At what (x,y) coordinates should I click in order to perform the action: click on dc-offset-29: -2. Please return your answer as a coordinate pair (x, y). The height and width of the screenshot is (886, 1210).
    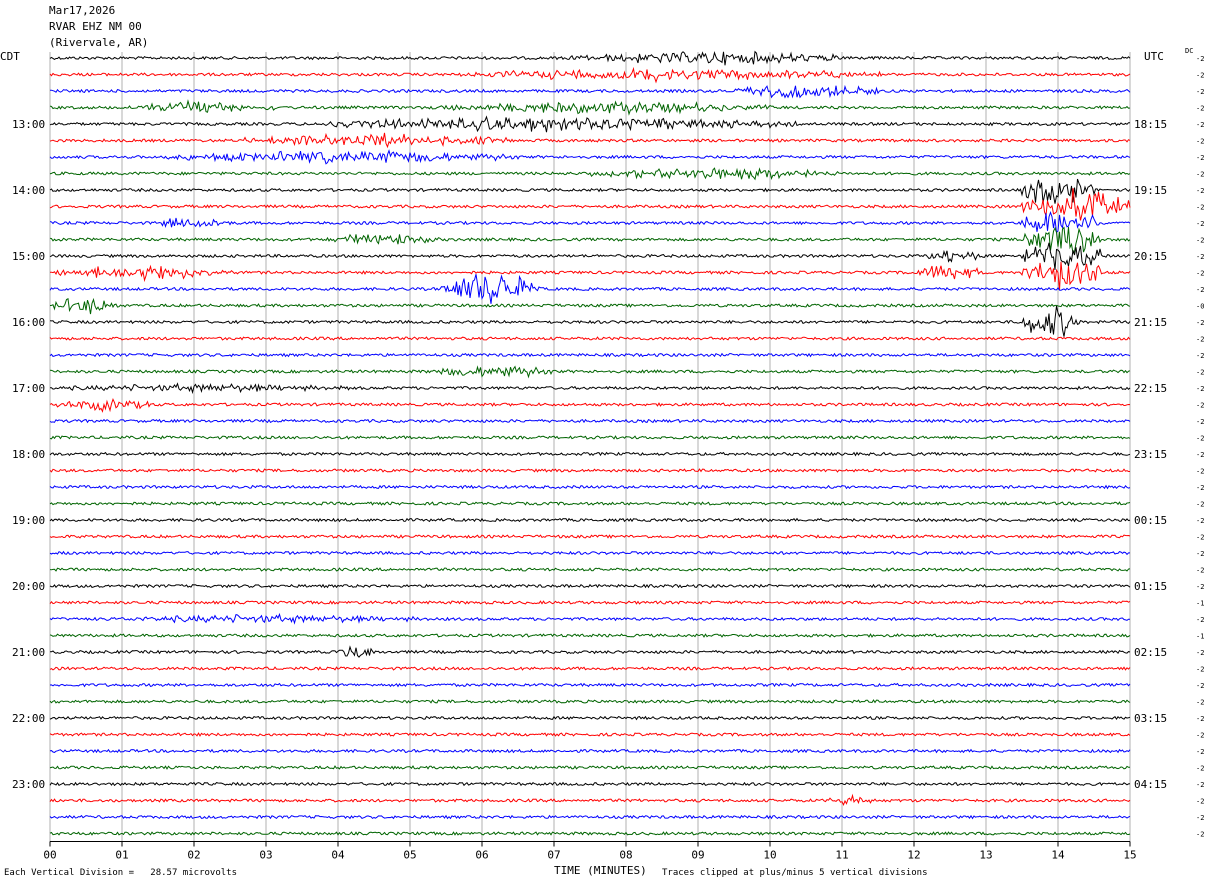
    Looking at the image, I should click on (1200, 538).